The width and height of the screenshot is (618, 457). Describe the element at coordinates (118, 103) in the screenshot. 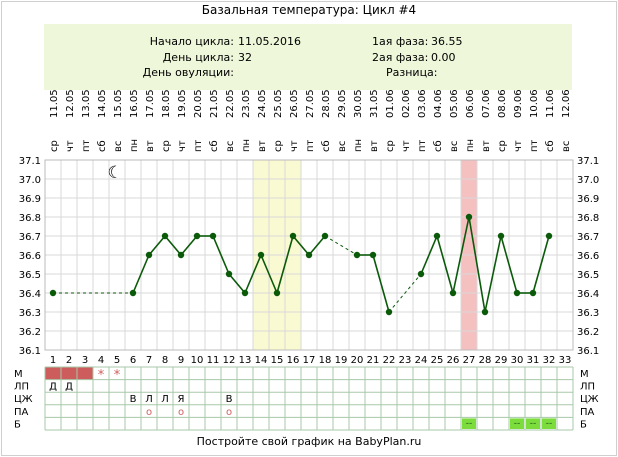

I see `date-label: 15.05` at that location.